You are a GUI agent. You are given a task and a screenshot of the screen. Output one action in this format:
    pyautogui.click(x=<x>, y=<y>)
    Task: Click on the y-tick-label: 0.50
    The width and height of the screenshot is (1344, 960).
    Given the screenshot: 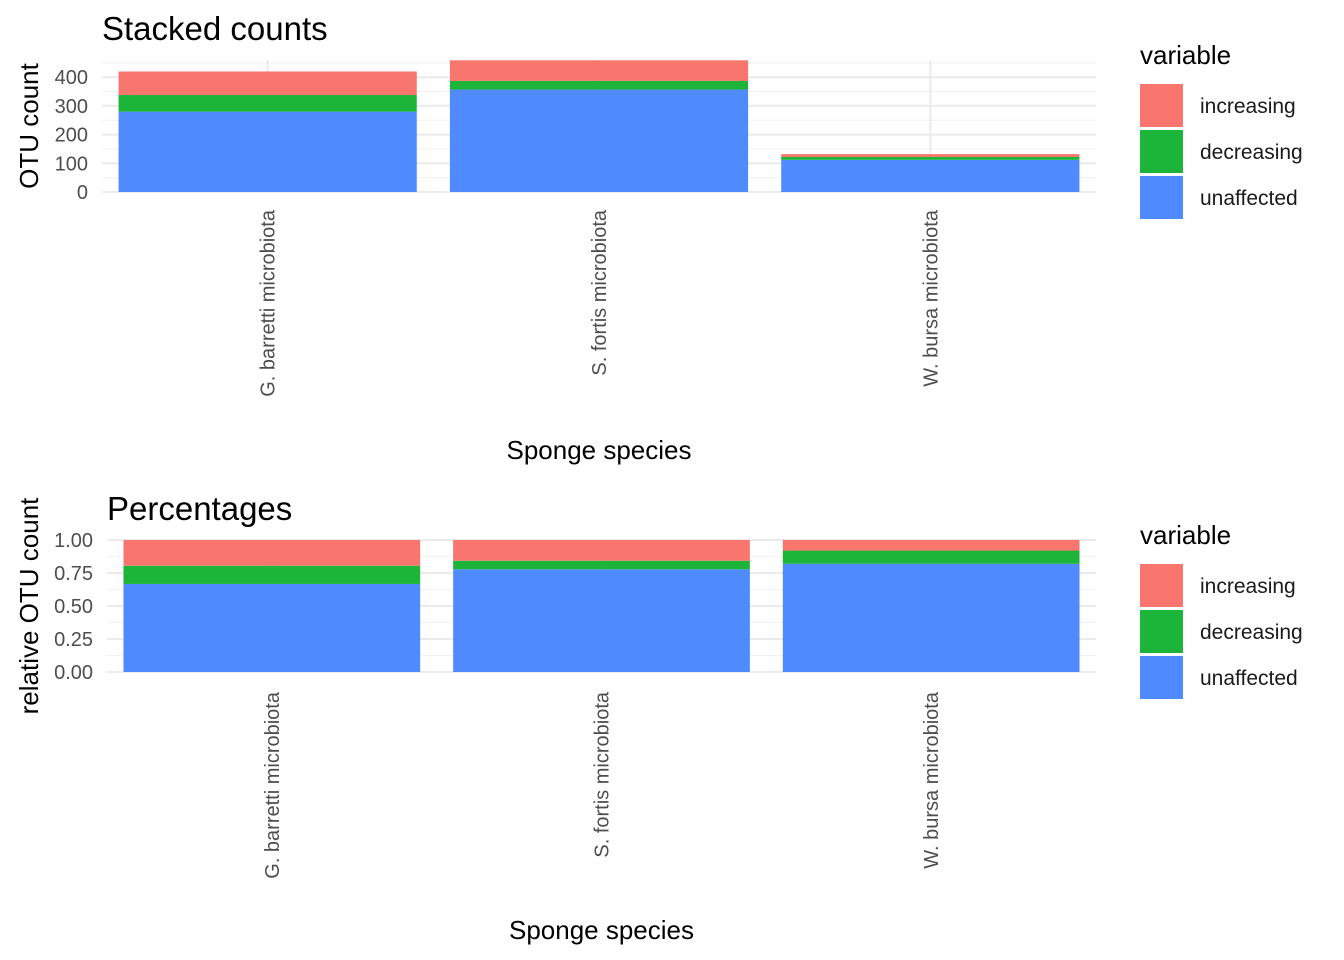 What is the action you would take?
    pyautogui.click(x=73, y=607)
    